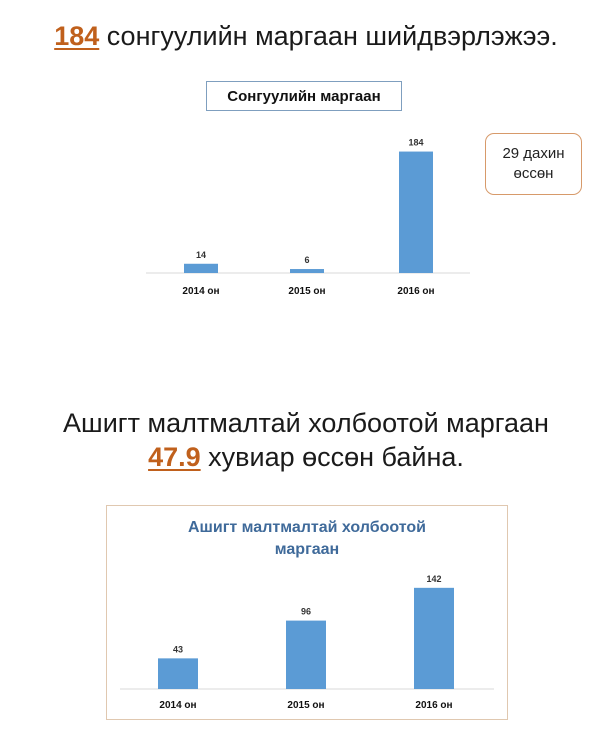 The image size is (612, 741). What do you see at coordinates (306, 612) in the screenshot?
I see `chart2-value-label-2: 96` at bounding box center [306, 612].